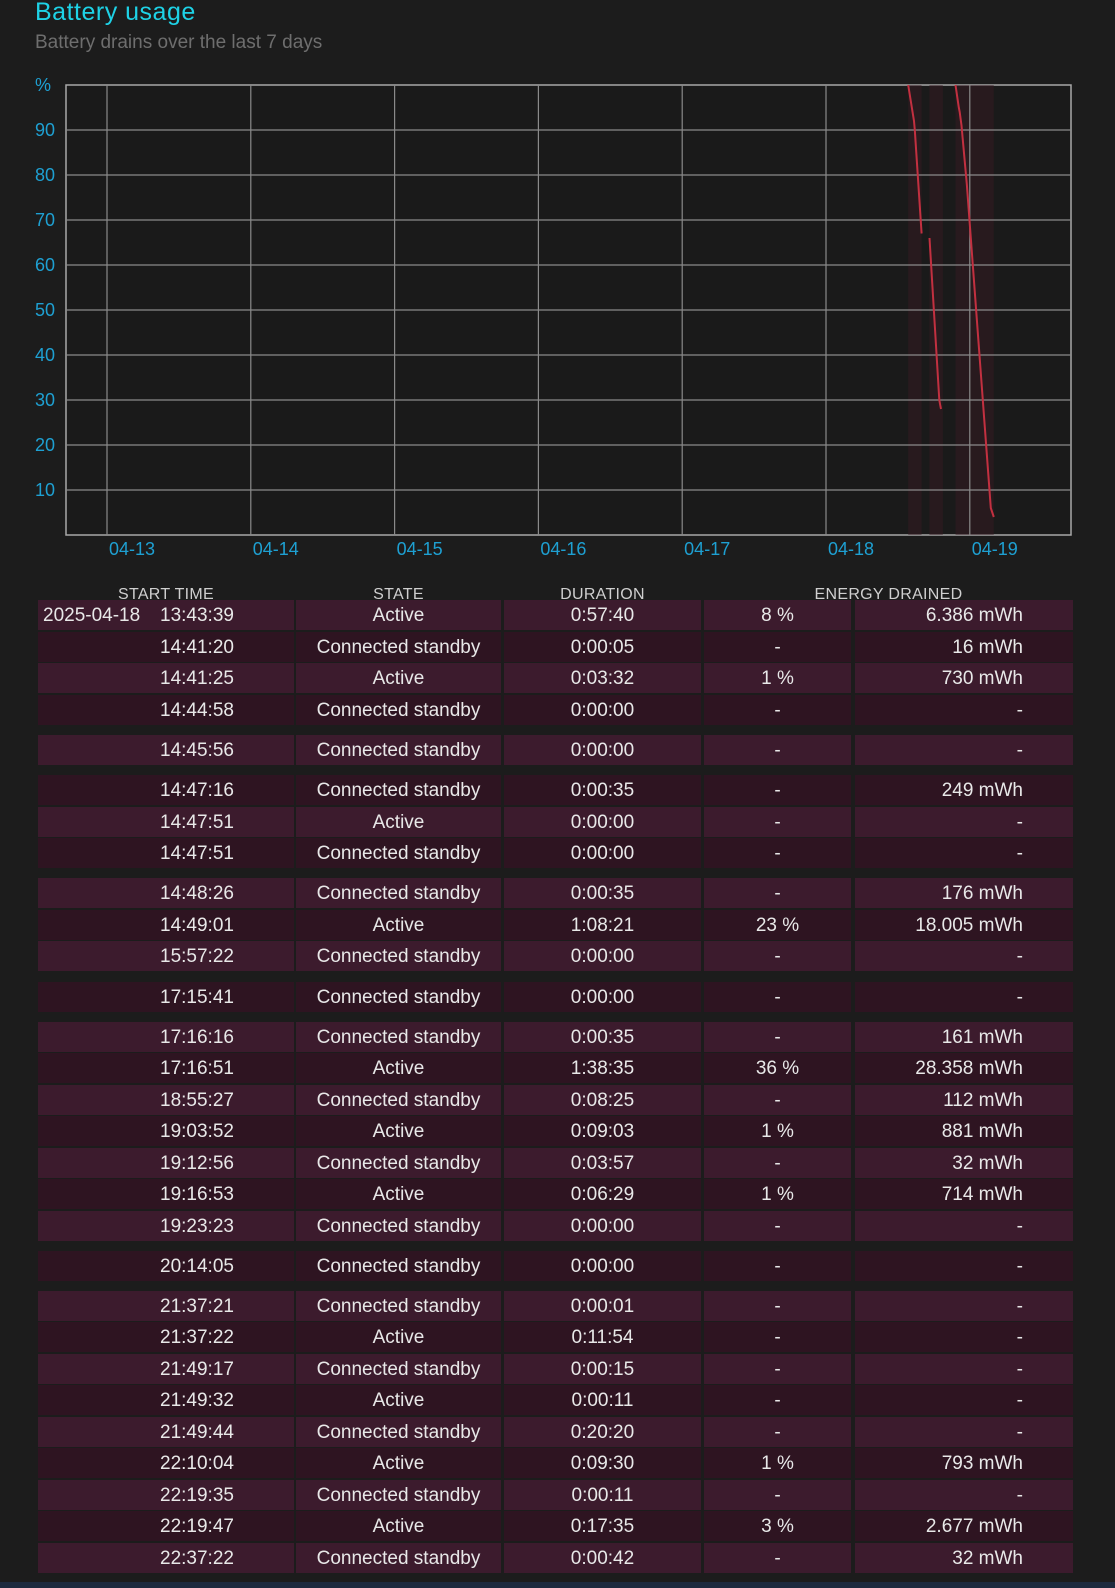 The width and height of the screenshot is (1115, 1588). What do you see at coordinates (602, 1194) in the screenshot?
I see `duration-cell: 0:06:29` at bounding box center [602, 1194].